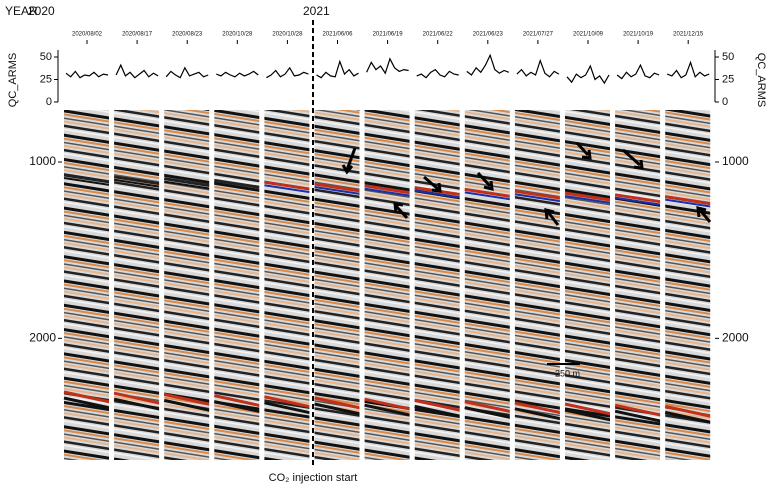 Image resolution: width=774 pixels, height=495 pixels. Describe the element at coordinates (438, 35) in the screenshot. I see `date-label: 2021/06/22` at that location.